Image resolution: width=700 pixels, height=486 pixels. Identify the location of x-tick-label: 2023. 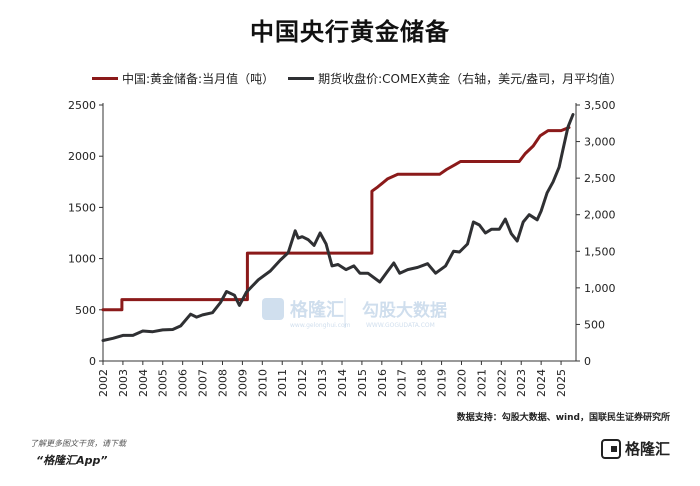
(521, 383).